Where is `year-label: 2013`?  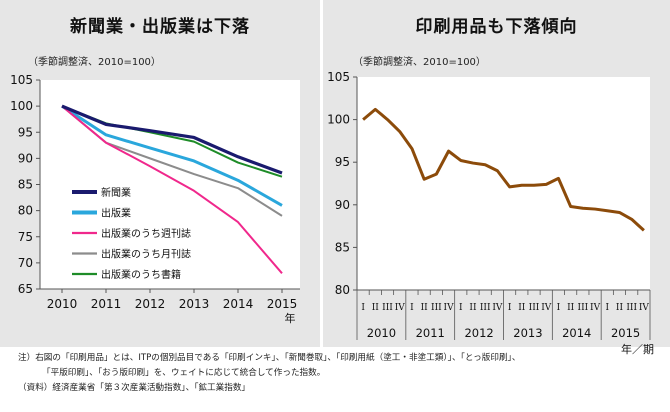
year-label: 2013 is located at coordinates (527, 333).